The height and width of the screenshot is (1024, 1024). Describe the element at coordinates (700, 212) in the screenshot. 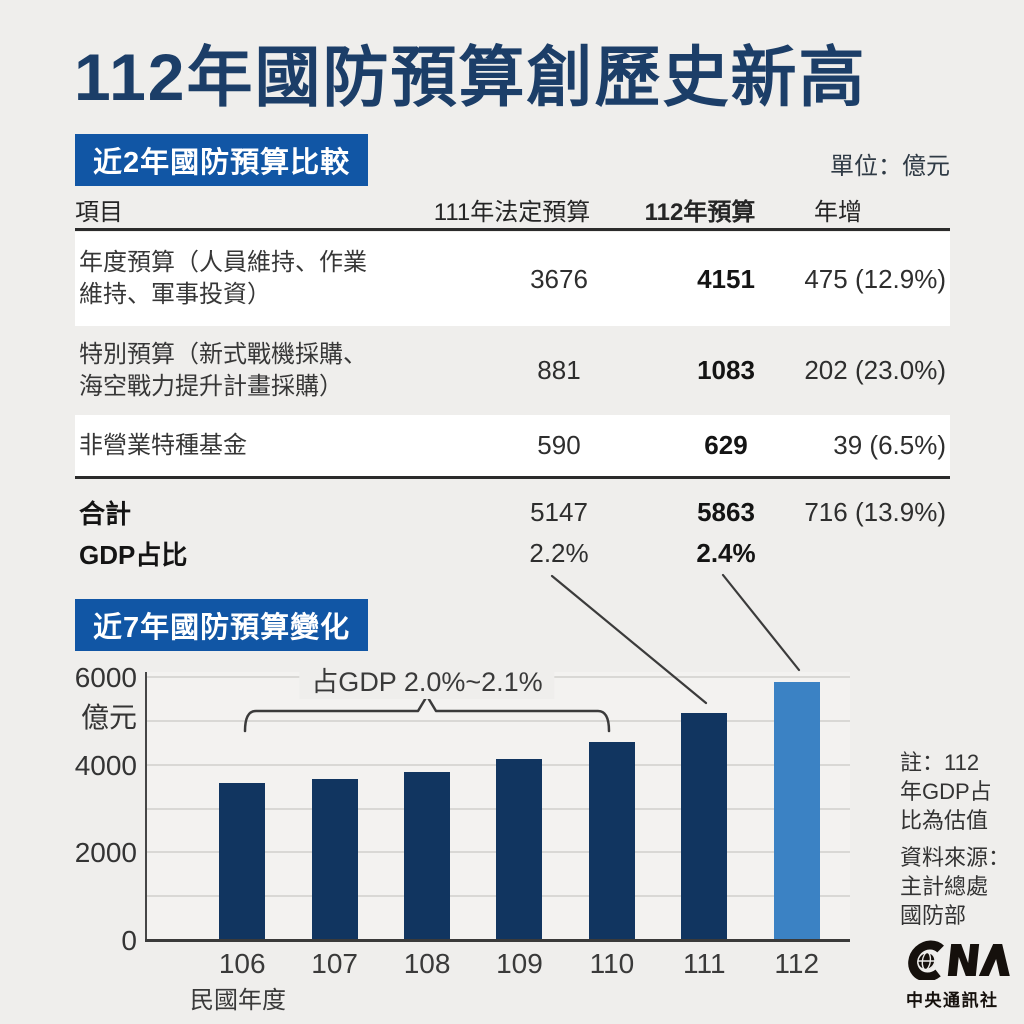

I see `col-header-112: 112年預算` at that location.